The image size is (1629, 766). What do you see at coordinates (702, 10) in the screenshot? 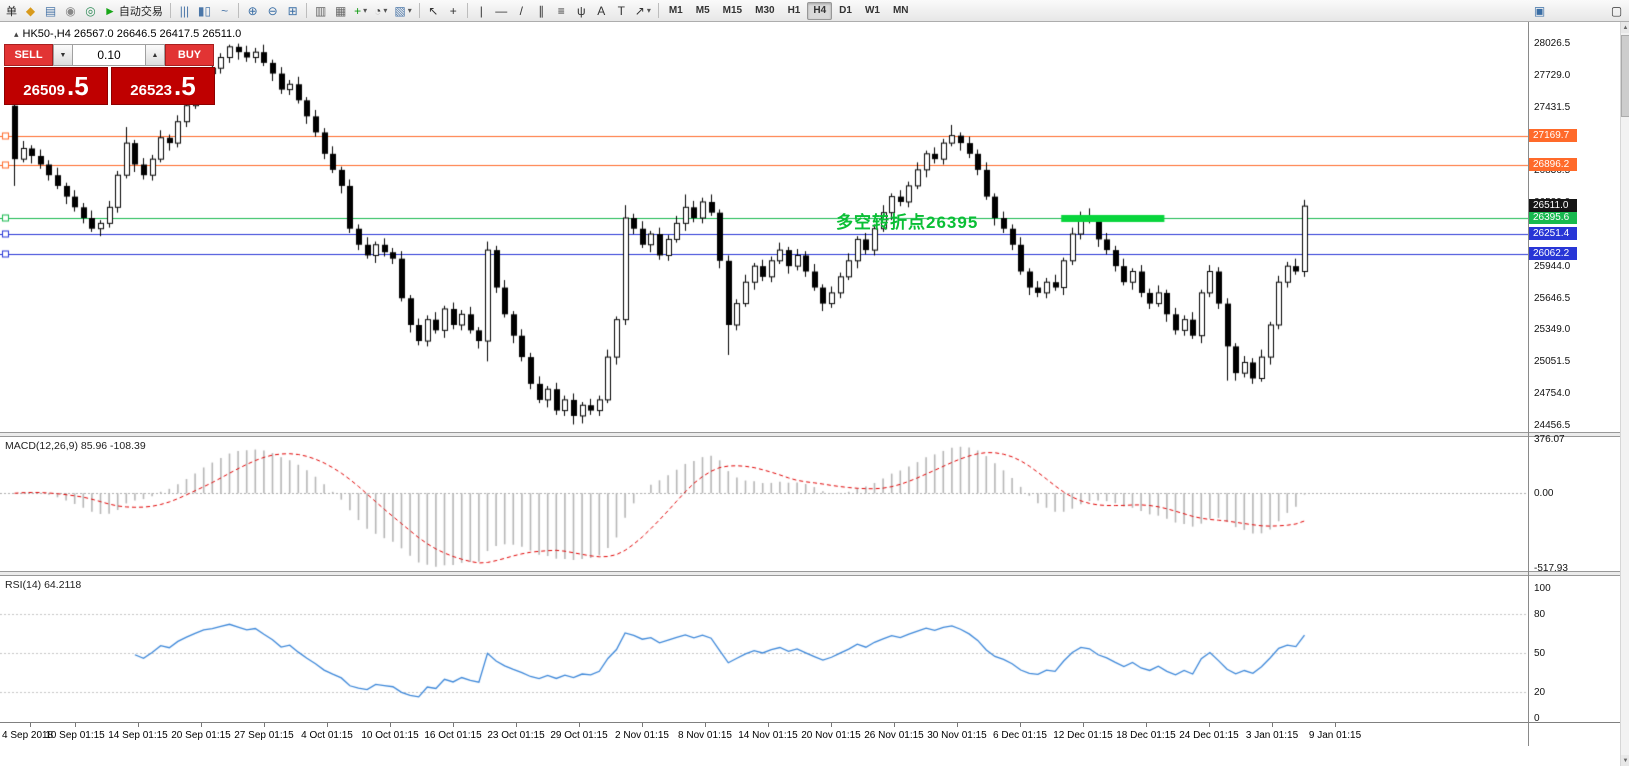
I see `timeframe-button-m5: M5` at bounding box center [702, 10].